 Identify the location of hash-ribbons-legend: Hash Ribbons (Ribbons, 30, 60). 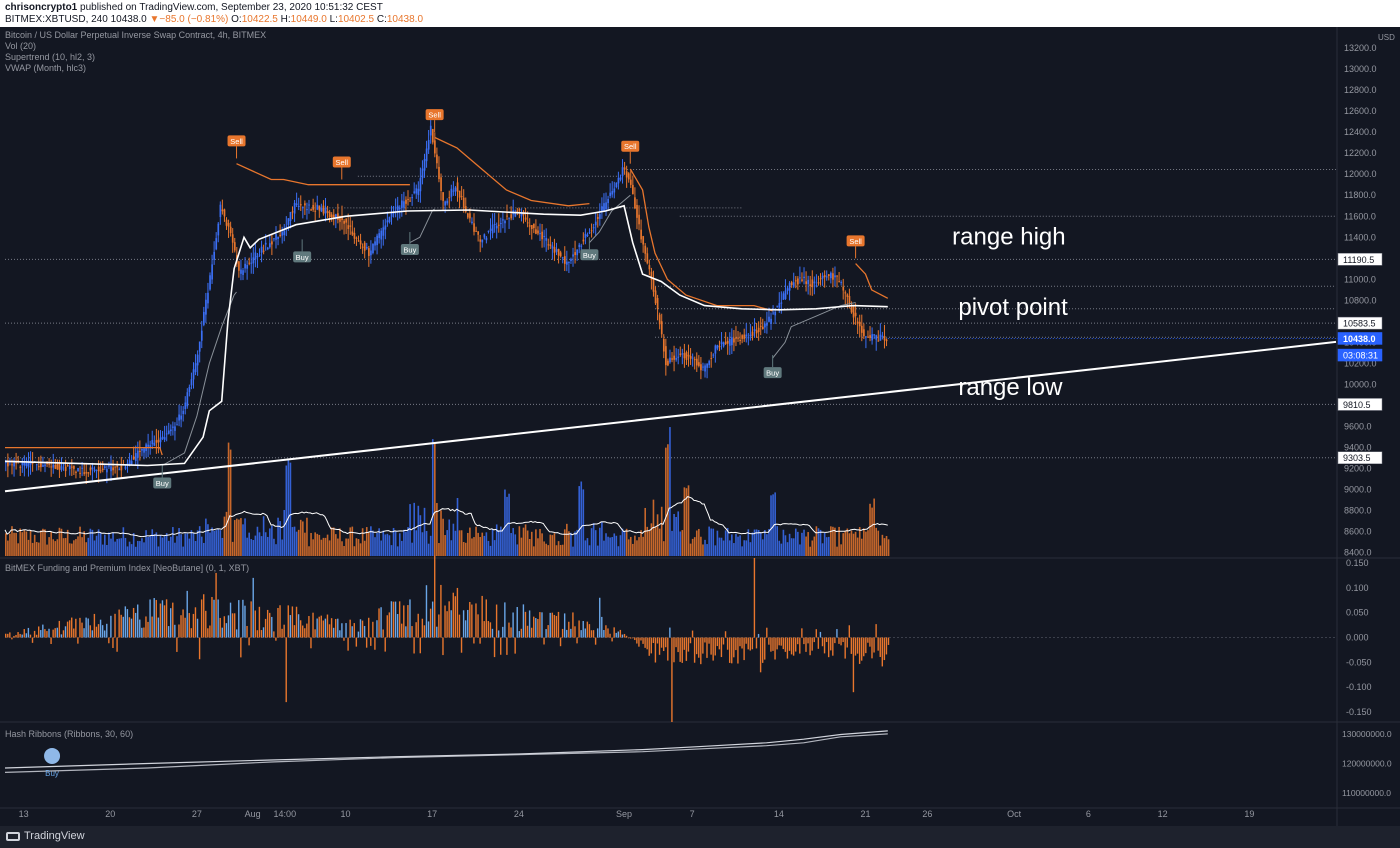
(69, 734).